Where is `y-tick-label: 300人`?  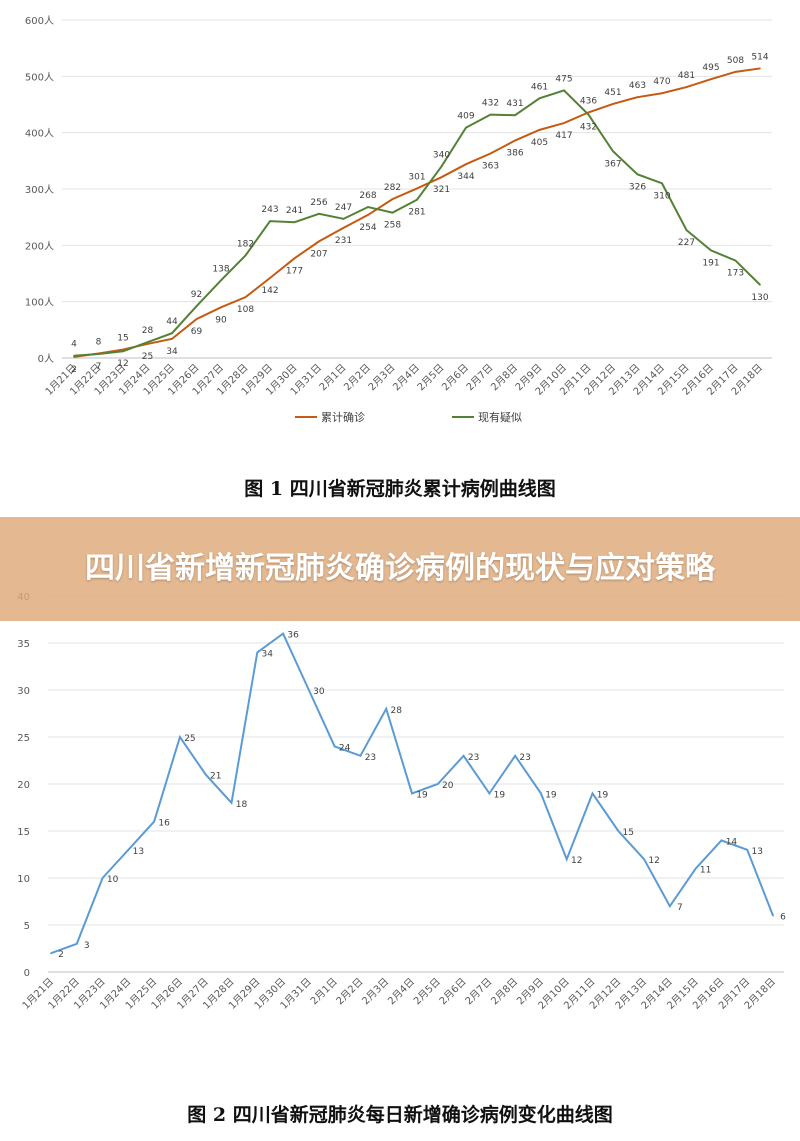
y-tick-label: 300人 is located at coordinates (39, 190).